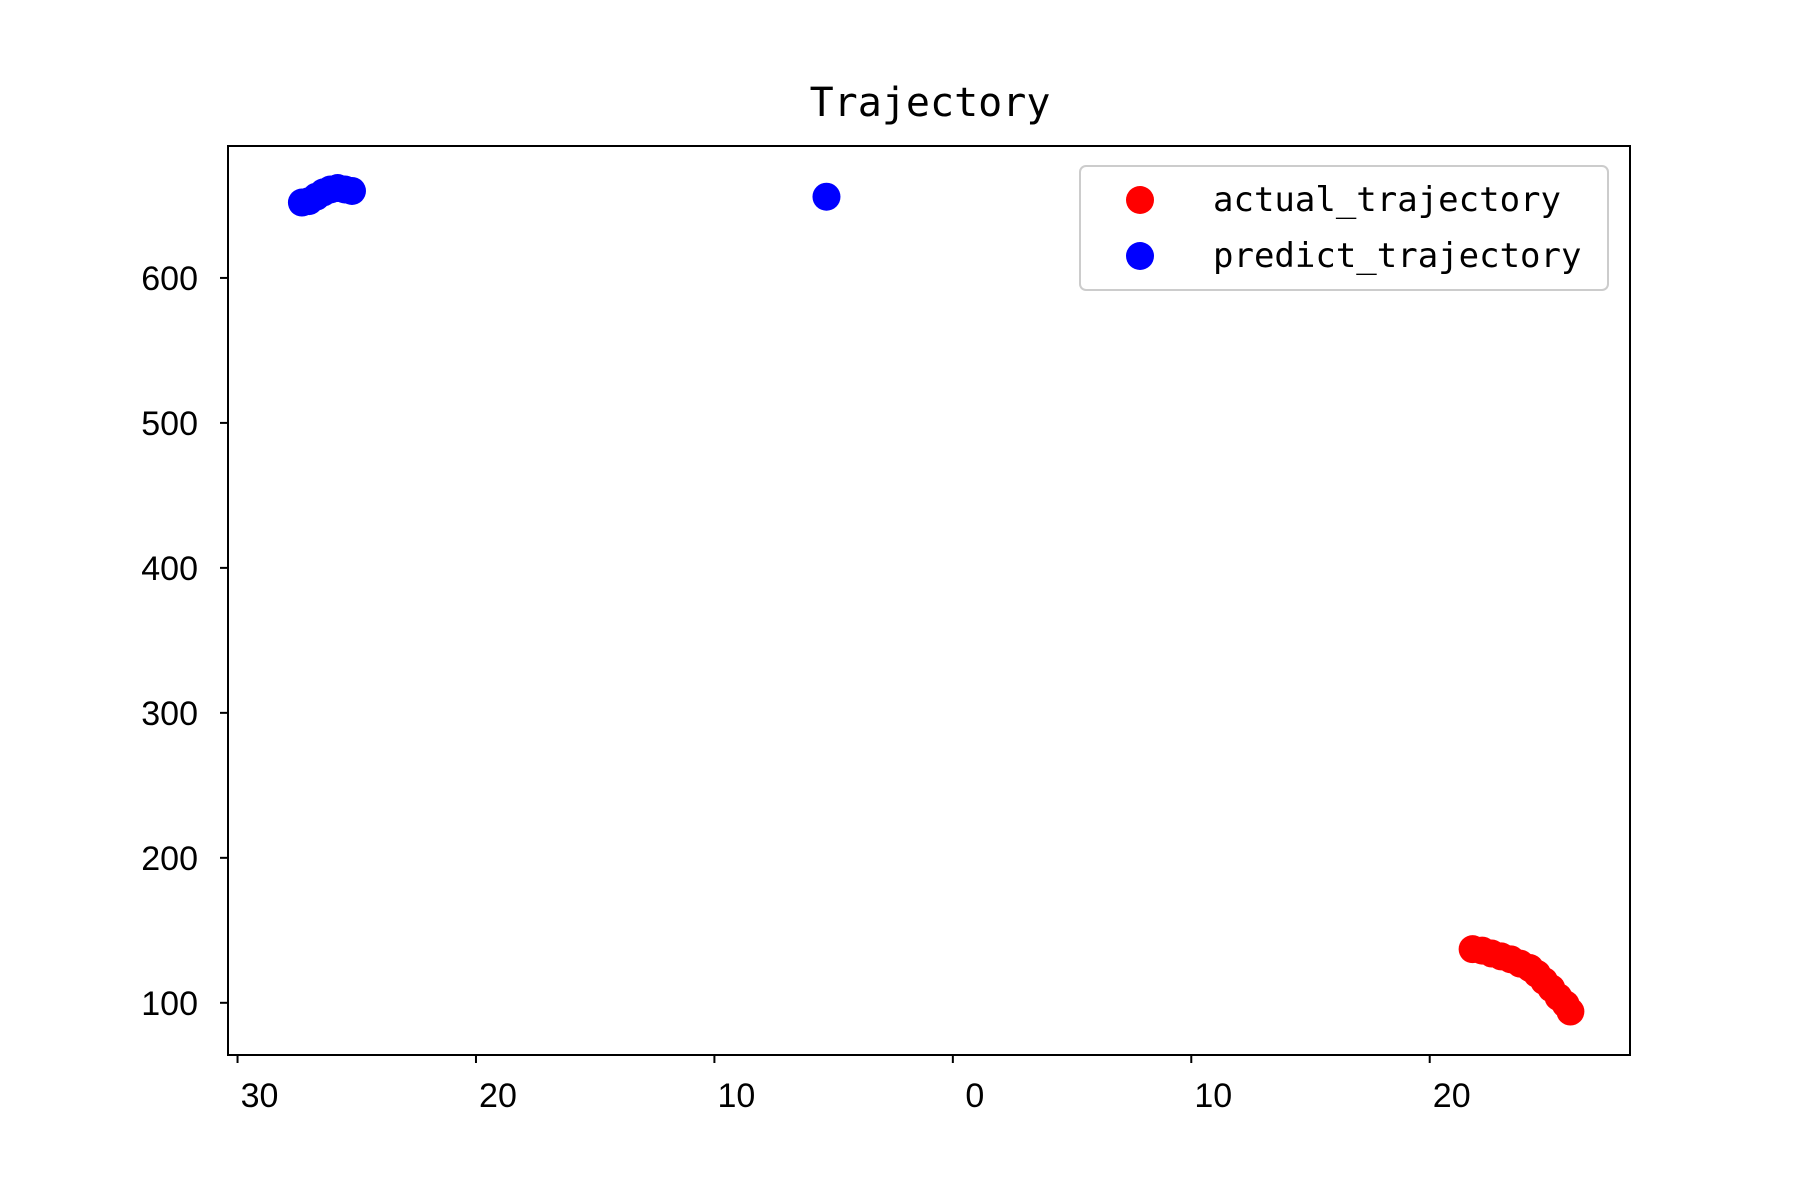  Describe the element at coordinates (169, 859) in the screenshot. I see `y-tick-label: 200` at that location.